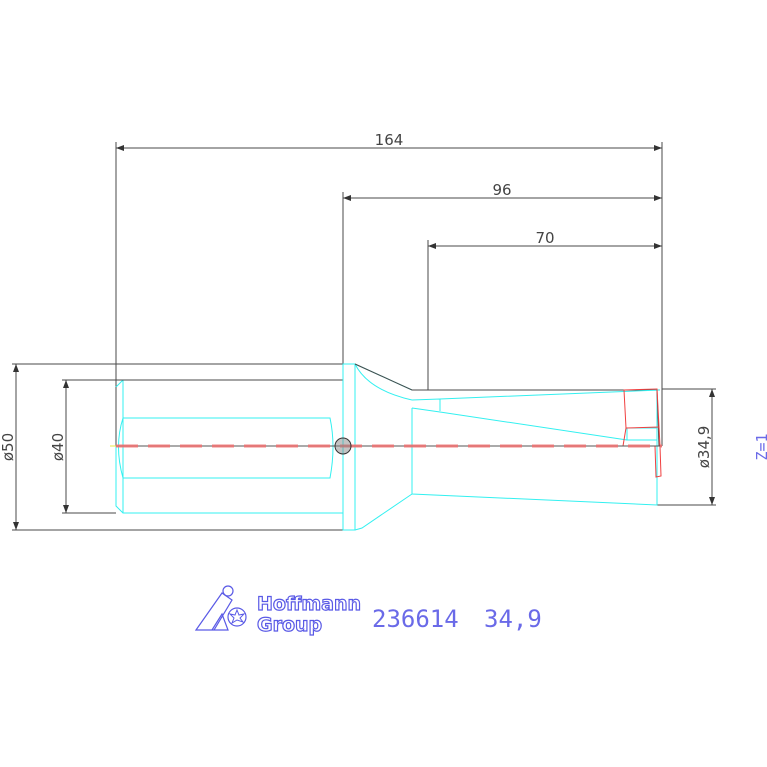 Image resolution: width=767 pixels, height=767 pixels. I want to click on dim-diameter-50: ø50, so click(177, 447).